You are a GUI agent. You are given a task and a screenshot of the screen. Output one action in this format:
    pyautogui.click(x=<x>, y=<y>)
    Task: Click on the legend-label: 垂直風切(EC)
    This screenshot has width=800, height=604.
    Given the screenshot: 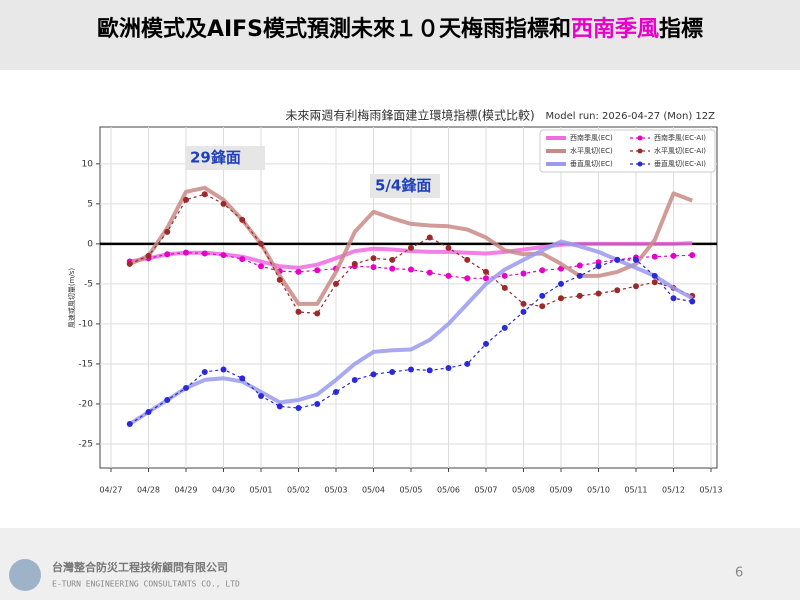 What is the action you would take?
    pyautogui.click(x=591, y=163)
    